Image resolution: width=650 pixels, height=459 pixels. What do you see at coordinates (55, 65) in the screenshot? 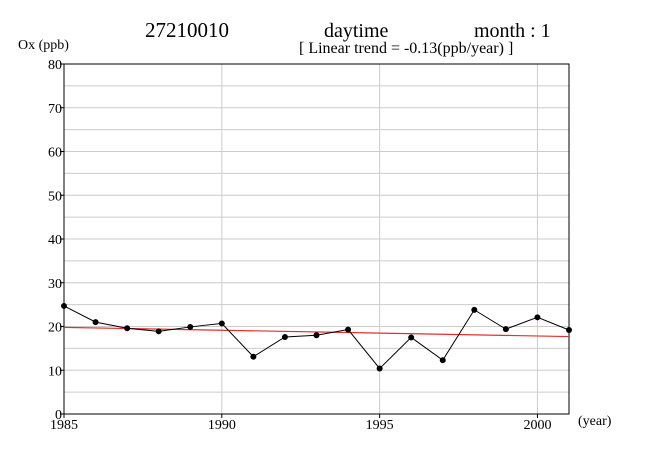
I see `y-tick-label: 80` at bounding box center [55, 65].